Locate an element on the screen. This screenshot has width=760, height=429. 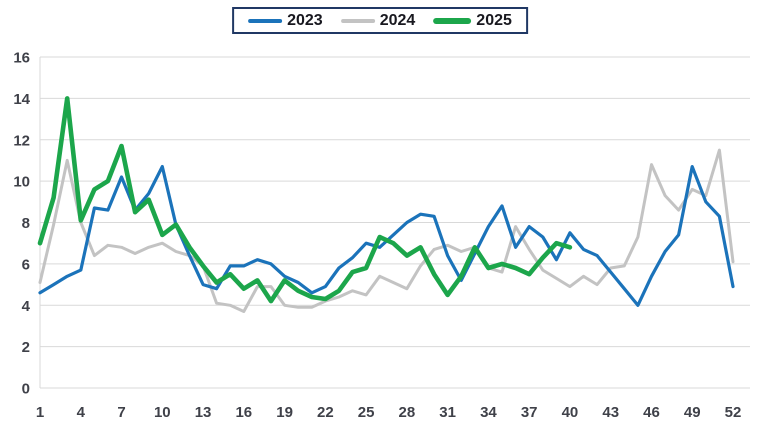
y-axis-label-6: 6 is located at coordinates (26, 264).